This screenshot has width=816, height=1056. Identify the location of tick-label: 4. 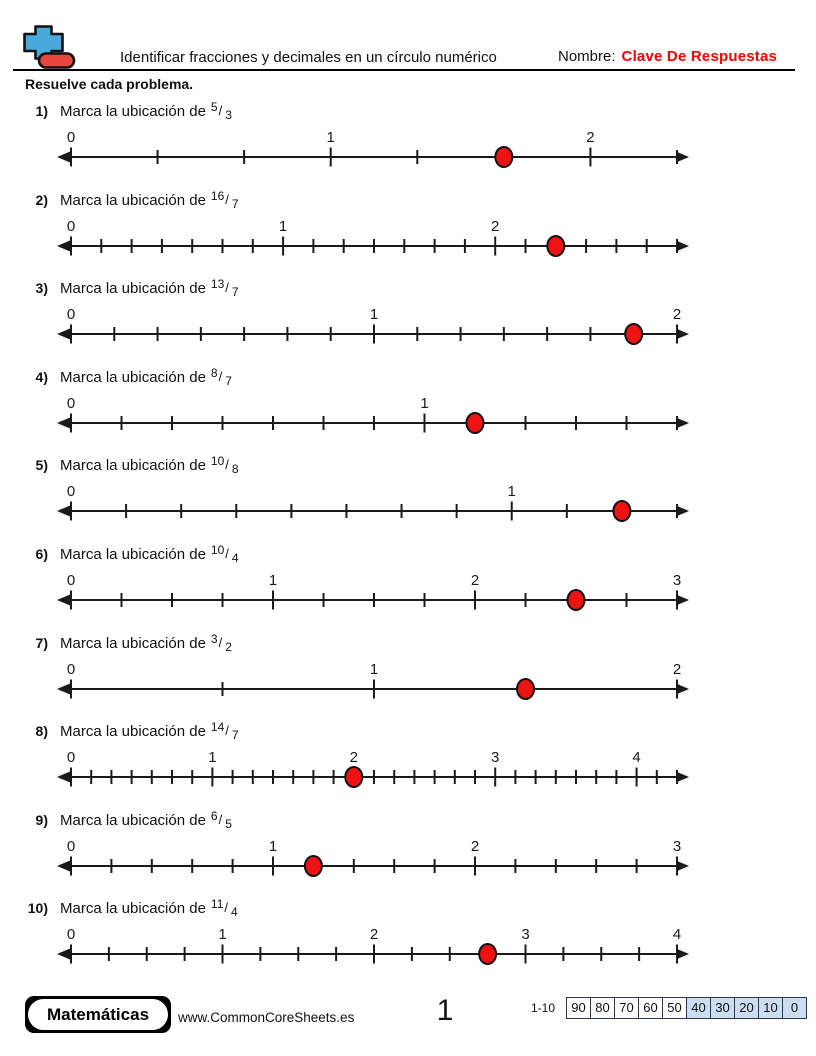
(636, 757).